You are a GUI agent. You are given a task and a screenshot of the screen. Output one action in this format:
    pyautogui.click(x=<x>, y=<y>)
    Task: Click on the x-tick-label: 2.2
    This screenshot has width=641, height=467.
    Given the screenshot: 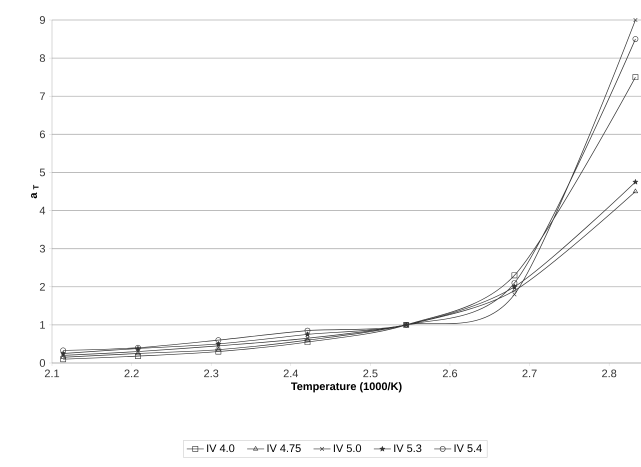 What is the action you would take?
    pyautogui.click(x=131, y=374)
    